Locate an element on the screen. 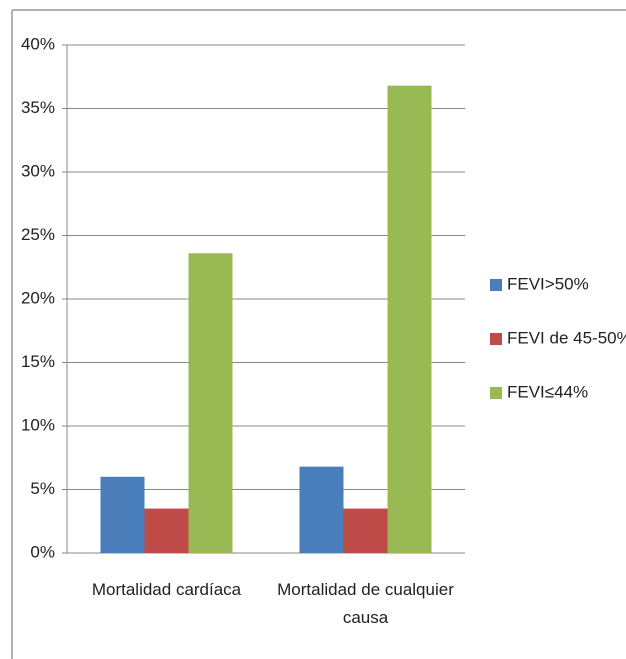 This screenshot has height=659, width=626. y-tick-label: 35% is located at coordinates (38, 107).